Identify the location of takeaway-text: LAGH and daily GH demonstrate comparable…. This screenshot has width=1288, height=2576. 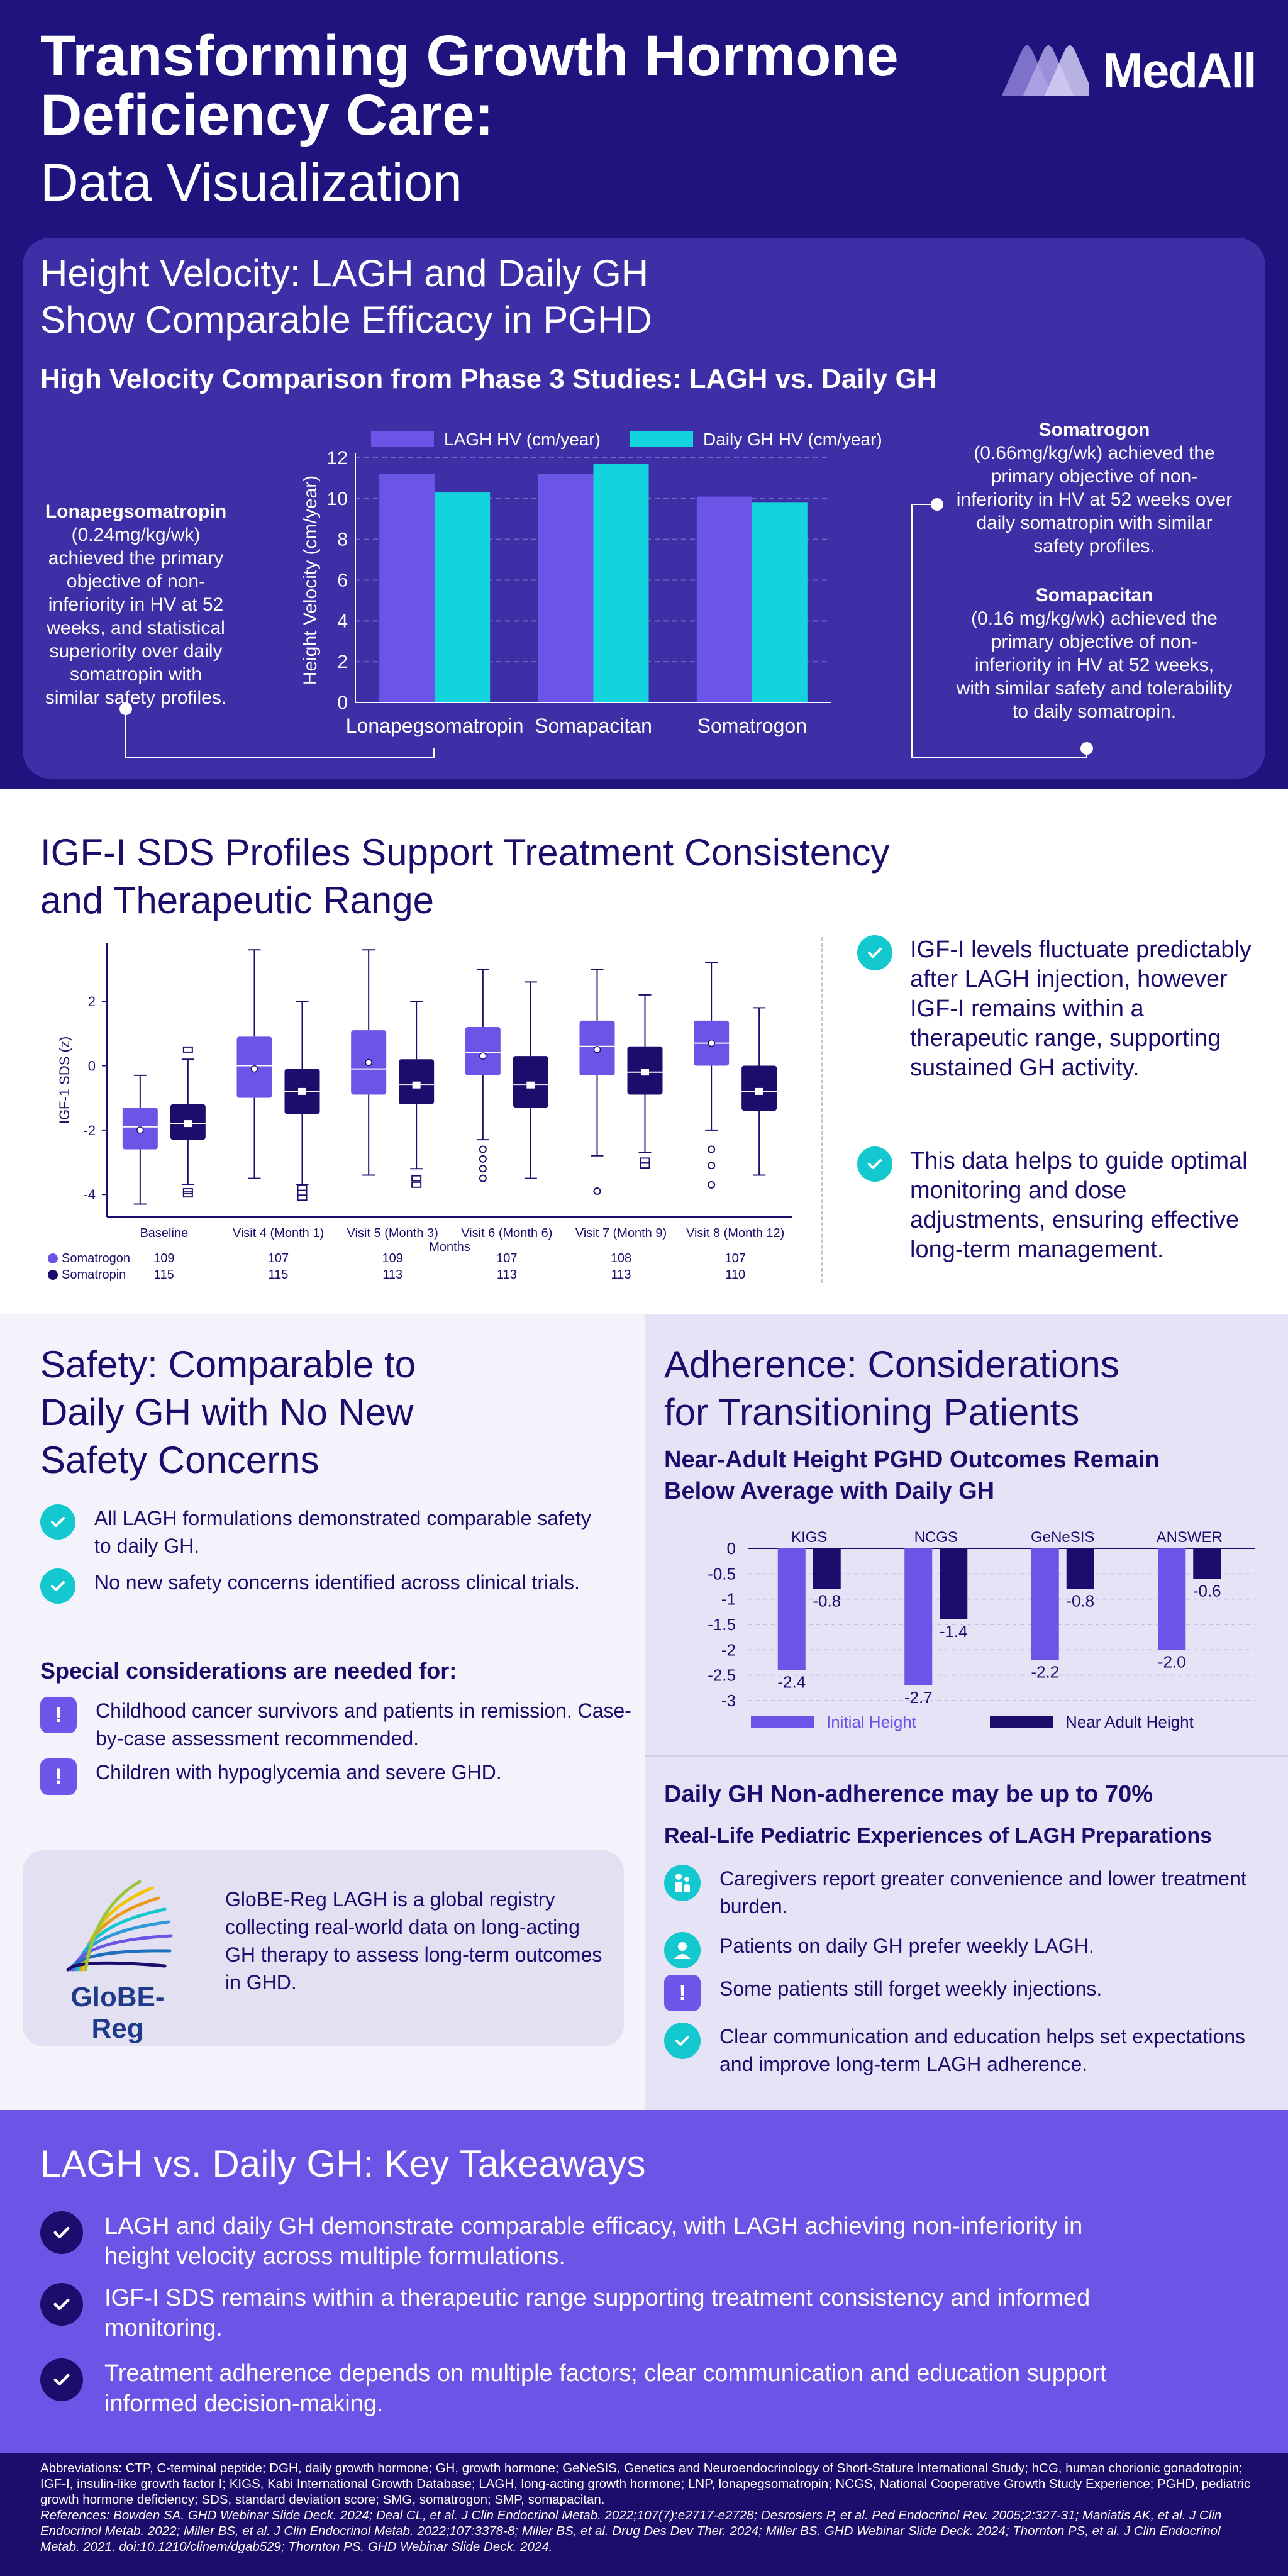
(593, 2241).